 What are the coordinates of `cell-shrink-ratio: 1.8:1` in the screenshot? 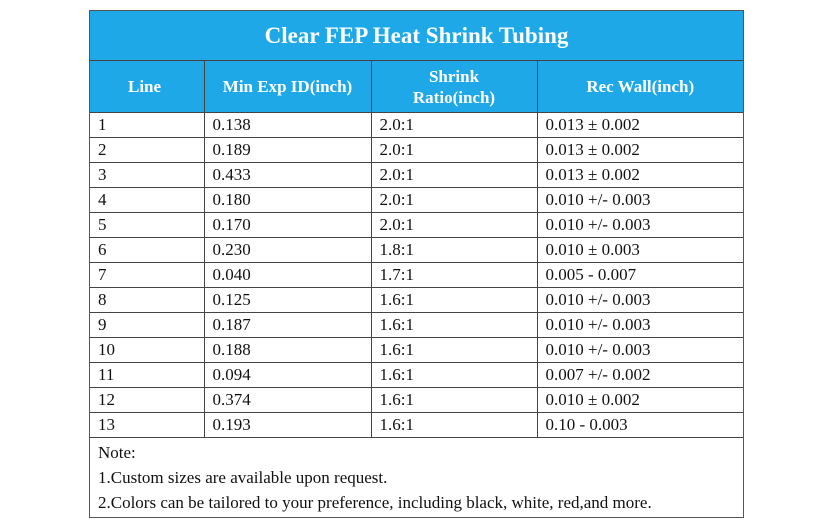 It's located at (454, 250).